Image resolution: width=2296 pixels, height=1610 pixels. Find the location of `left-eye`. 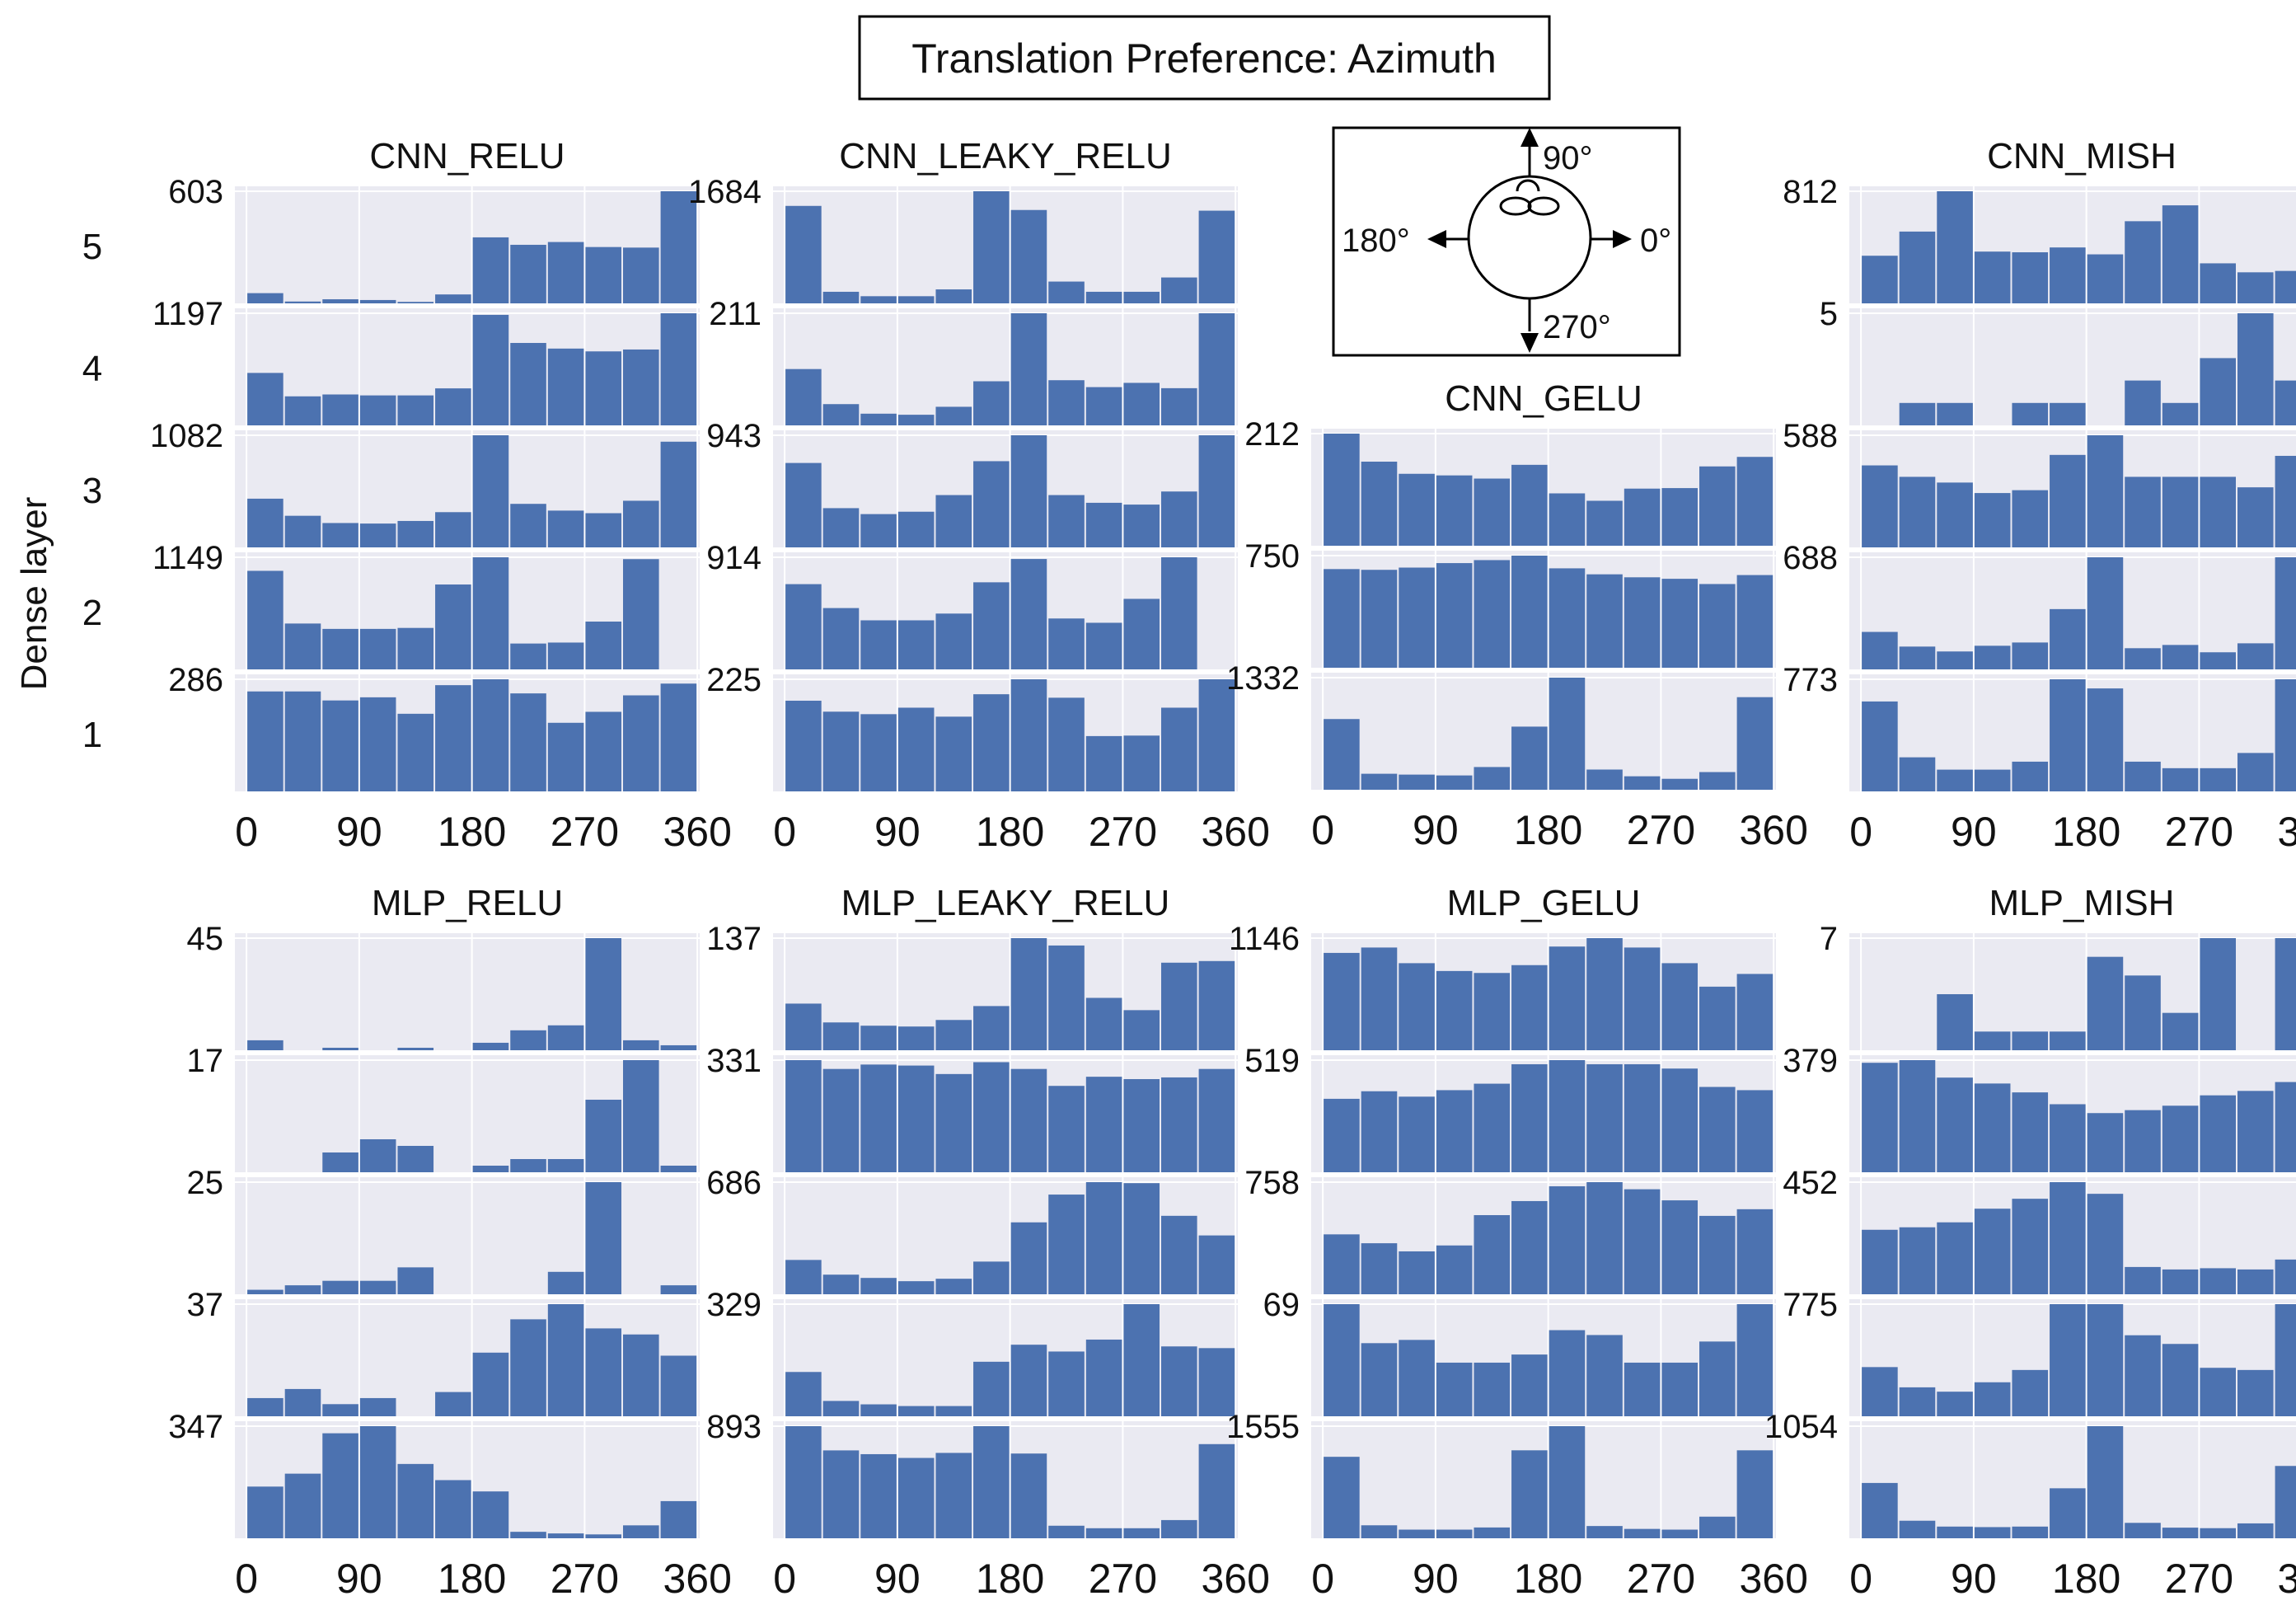

left-eye is located at coordinates (1515, 206).